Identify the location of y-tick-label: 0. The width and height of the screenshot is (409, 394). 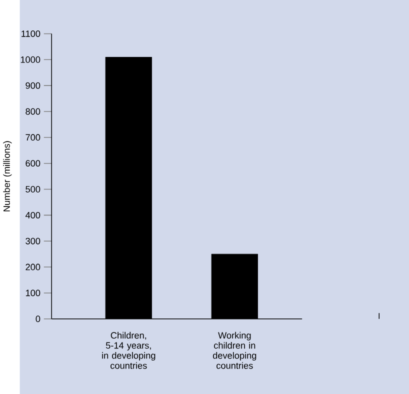
(38, 319).